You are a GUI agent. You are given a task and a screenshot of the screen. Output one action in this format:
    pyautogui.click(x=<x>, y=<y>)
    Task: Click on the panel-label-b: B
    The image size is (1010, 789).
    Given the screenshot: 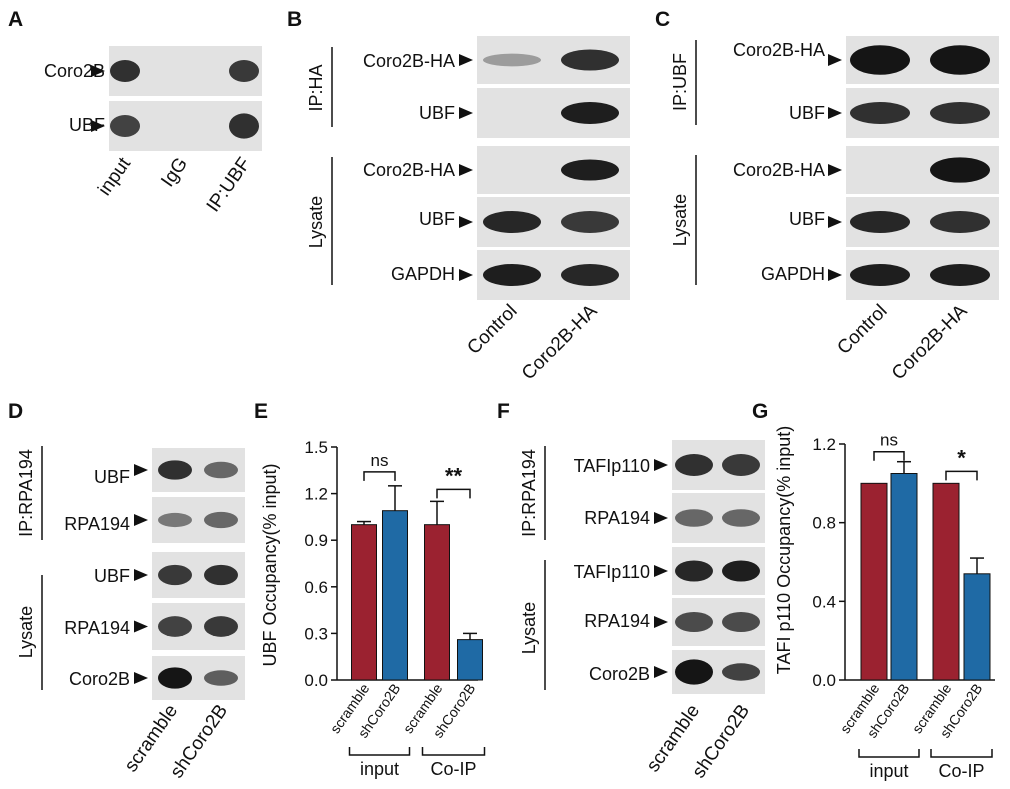 What is the action you would take?
    pyautogui.click(x=294, y=19)
    